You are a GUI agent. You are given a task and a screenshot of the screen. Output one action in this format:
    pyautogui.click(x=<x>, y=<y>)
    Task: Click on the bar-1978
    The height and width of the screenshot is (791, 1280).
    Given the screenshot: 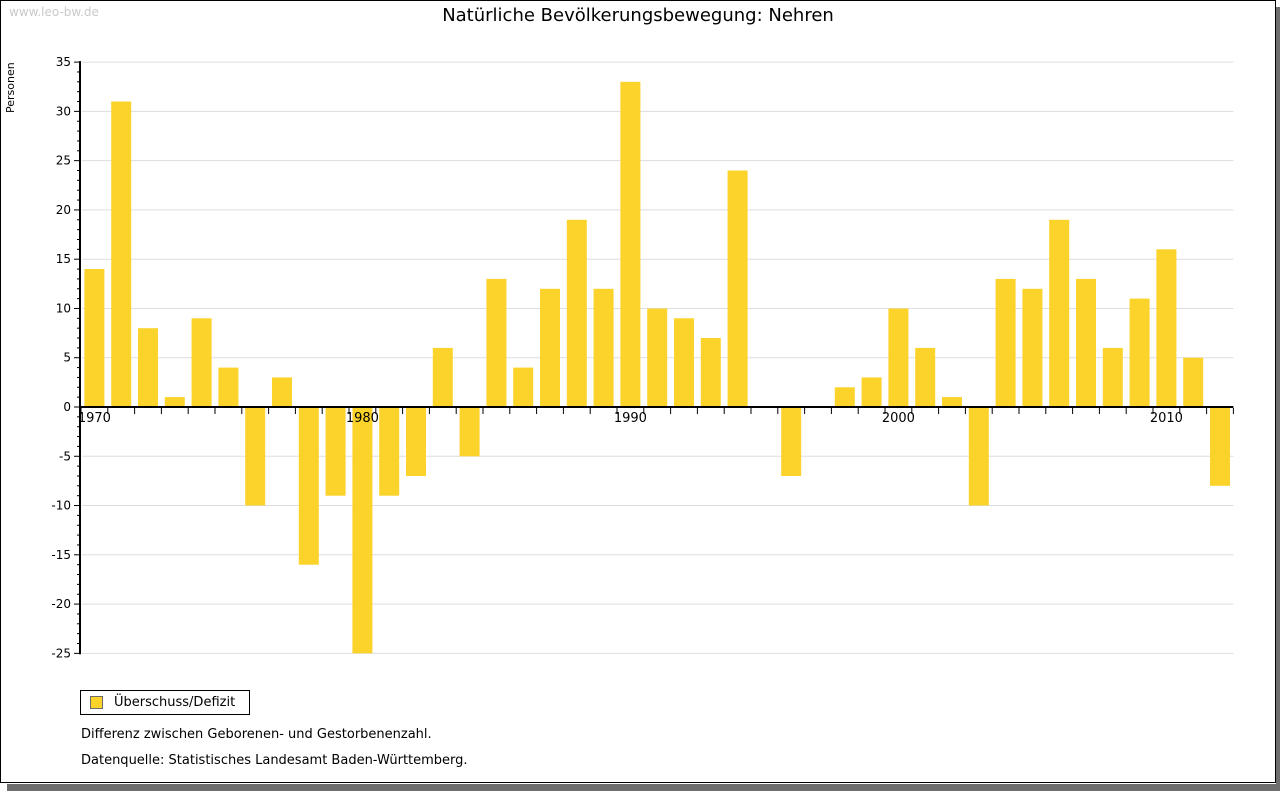 What is the action you would take?
    pyautogui.click(x=308, y=486)
    